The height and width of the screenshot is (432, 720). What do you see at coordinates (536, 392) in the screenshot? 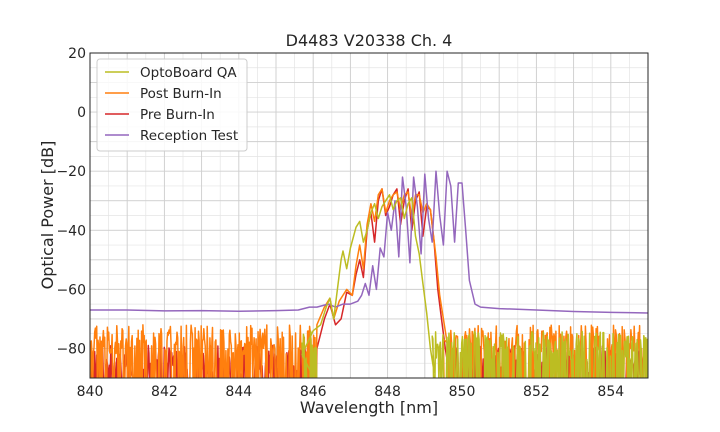
I see `x-tick-label: 852` at bounding box center [536, 392].